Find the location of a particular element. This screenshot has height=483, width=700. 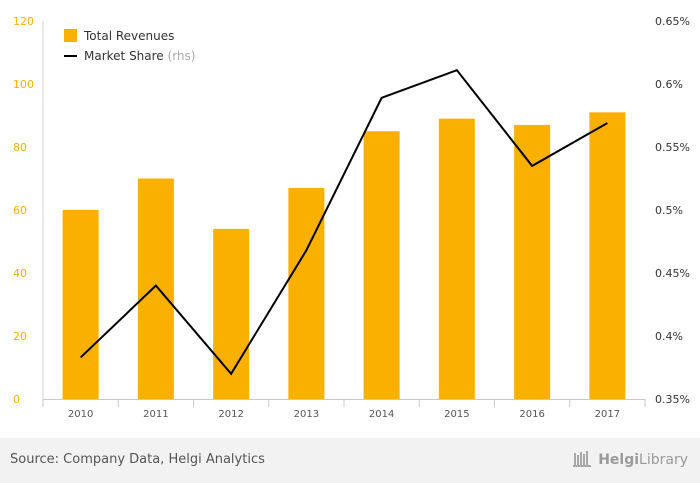

bar-2014 is located at coordinates (381, 265).